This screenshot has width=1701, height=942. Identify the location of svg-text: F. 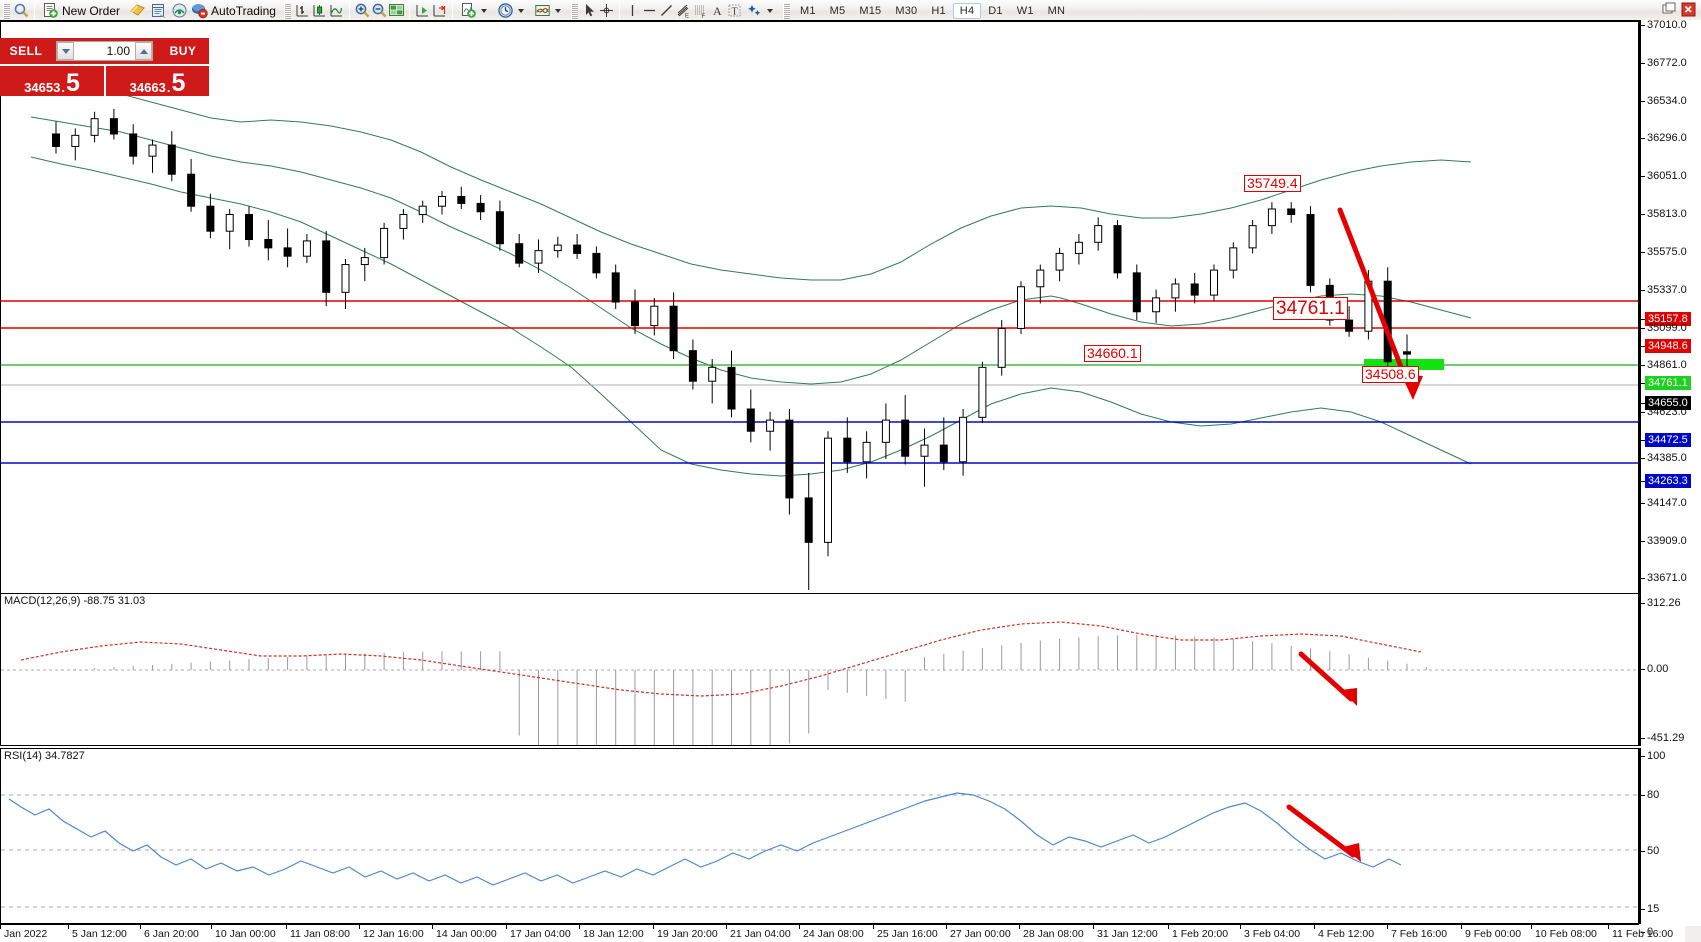
(703, 16).